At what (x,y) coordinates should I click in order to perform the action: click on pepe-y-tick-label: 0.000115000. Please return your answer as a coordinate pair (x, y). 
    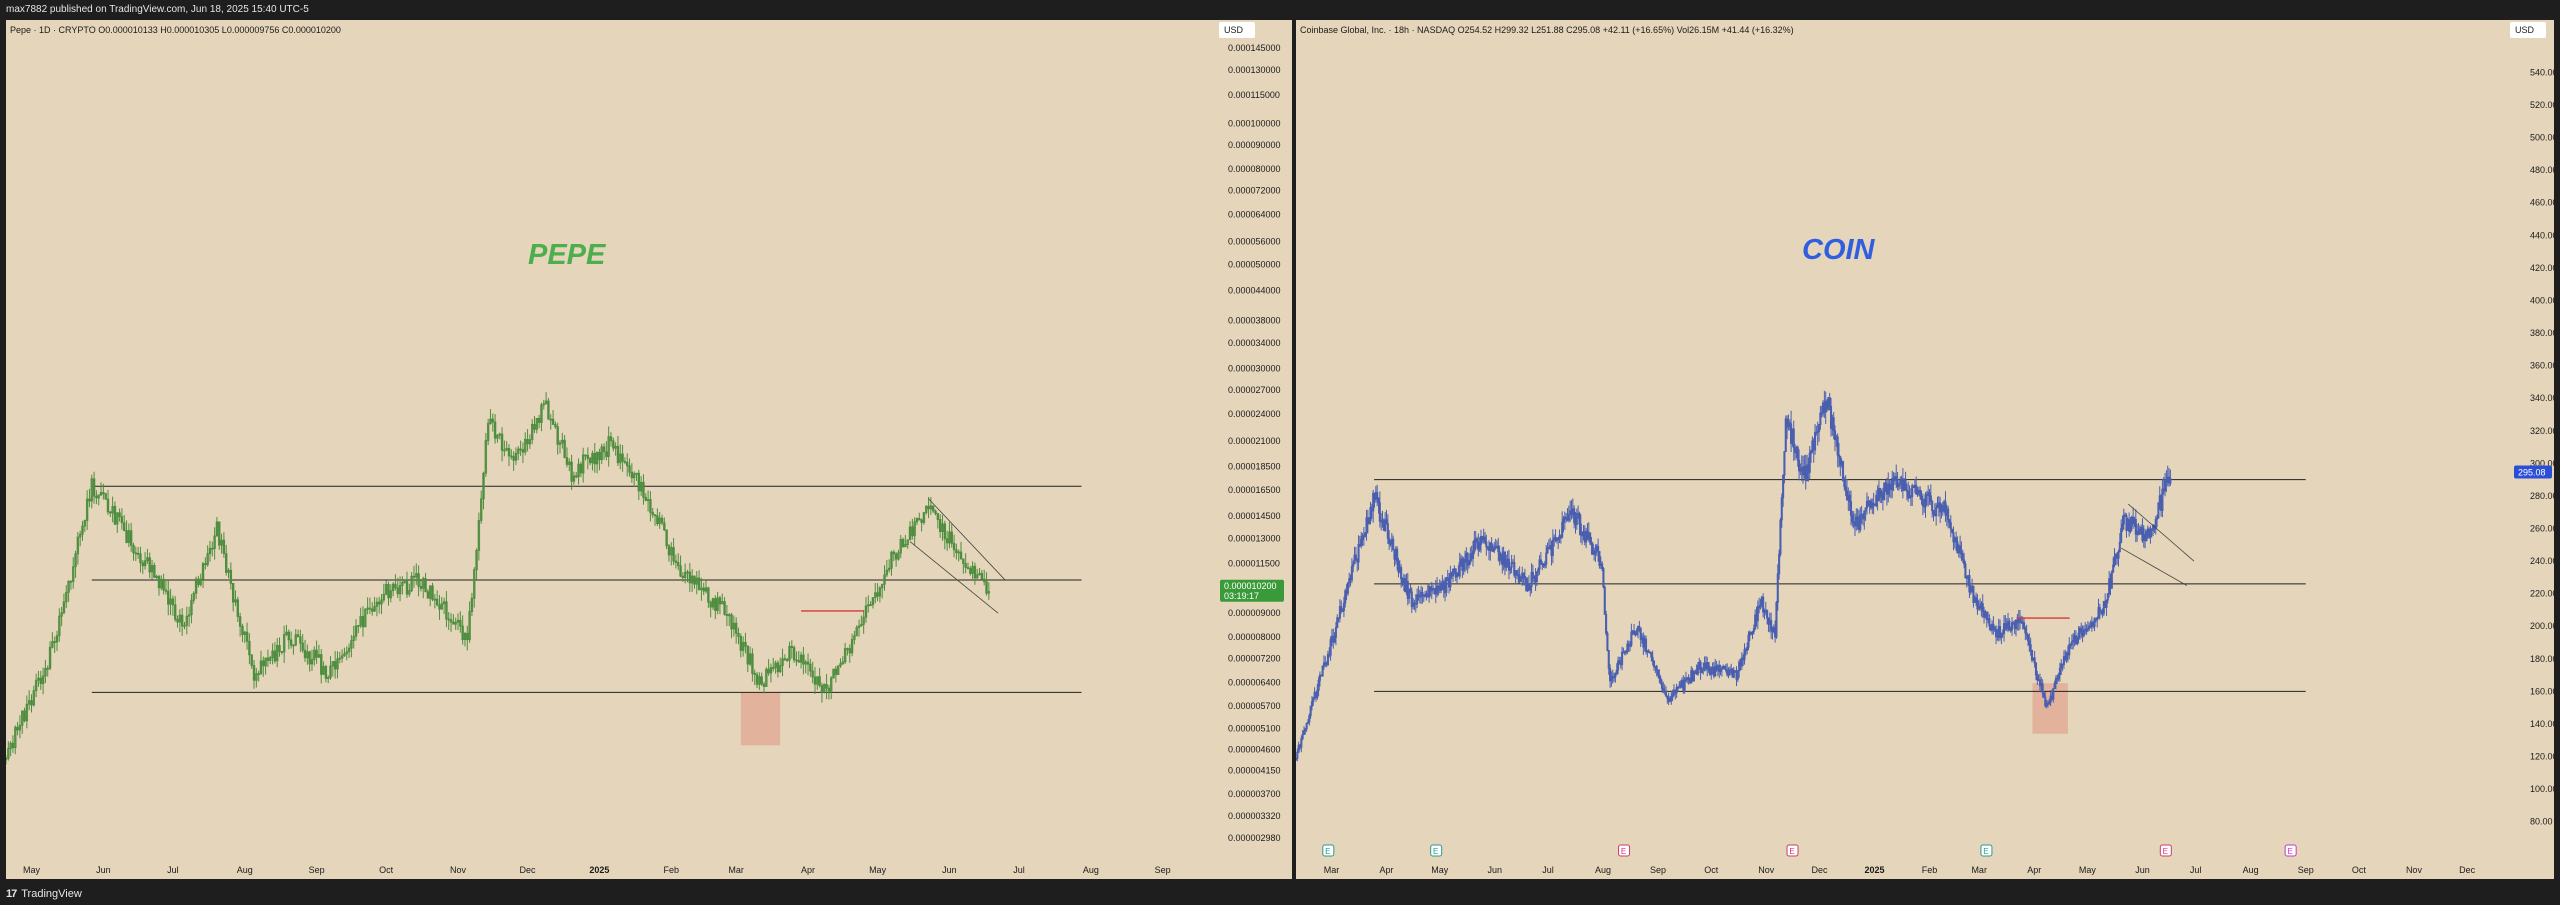
    Looking at the image, I should click on (1254, 95).